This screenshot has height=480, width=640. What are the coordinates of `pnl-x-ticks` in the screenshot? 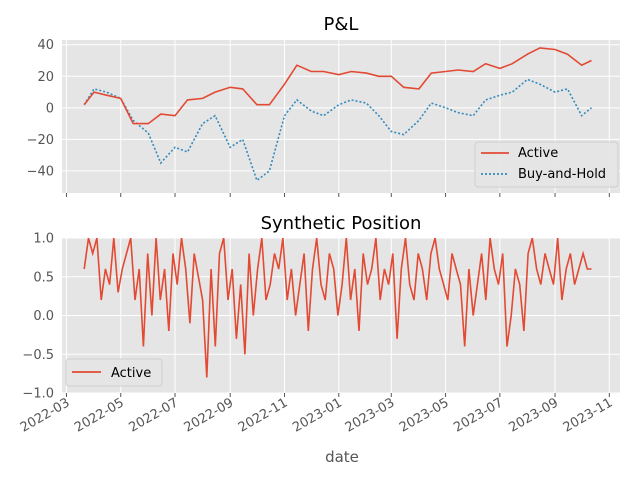 It's located at (337, 195).